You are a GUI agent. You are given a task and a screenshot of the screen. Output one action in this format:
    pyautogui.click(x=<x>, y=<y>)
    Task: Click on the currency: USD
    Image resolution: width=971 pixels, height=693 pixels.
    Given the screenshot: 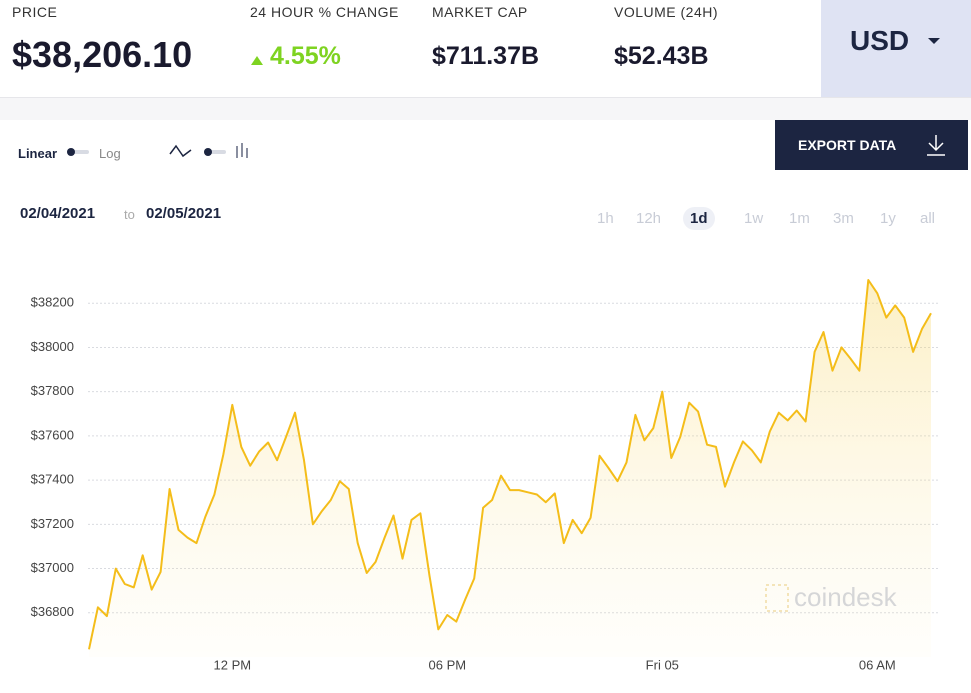 What is the action you would take?
    pyautogui.click(x=880, y=40)
    